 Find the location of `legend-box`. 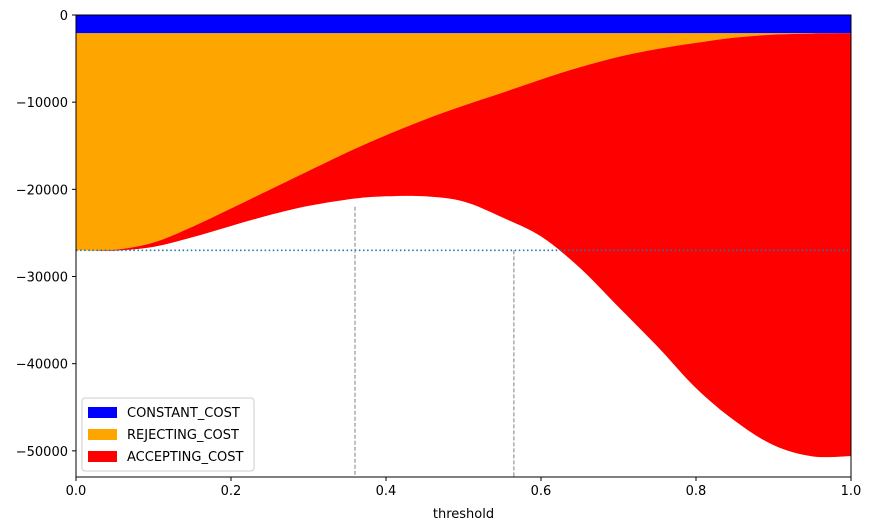

legend-box is located at coordinates (168, 434).